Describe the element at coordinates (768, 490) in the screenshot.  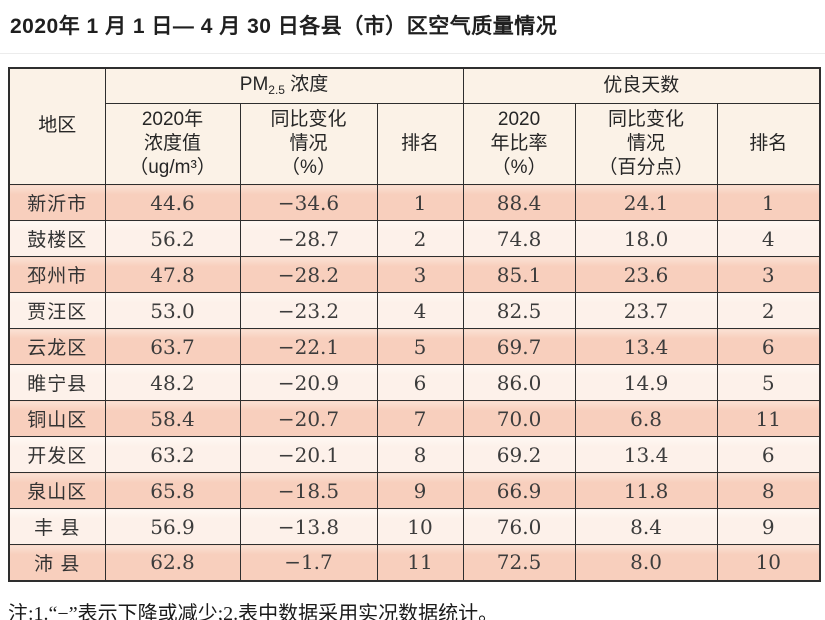
I see `good-rank-cell: 8` at that location.